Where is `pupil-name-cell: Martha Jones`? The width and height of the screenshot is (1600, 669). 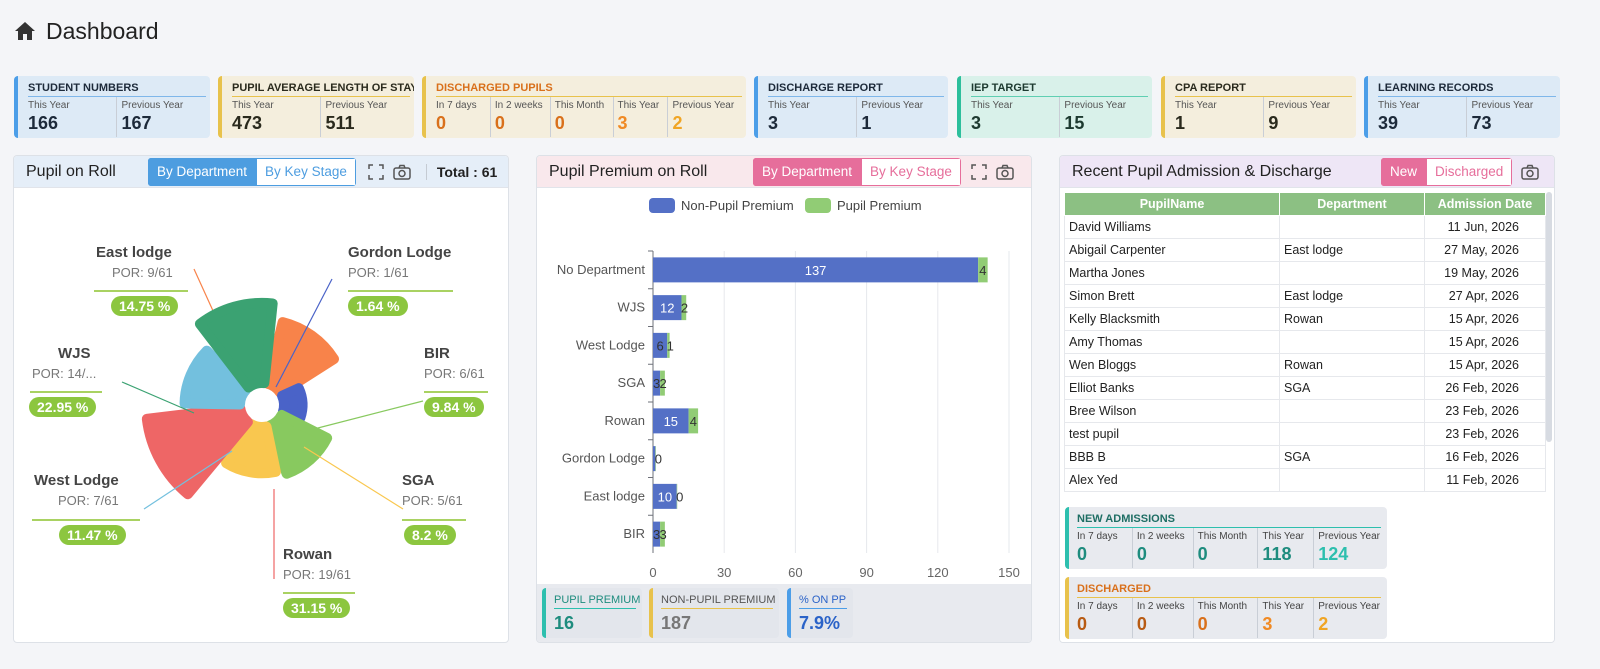
pupil-name-cell: Martha Jones is located at coordinates (1172, 273).